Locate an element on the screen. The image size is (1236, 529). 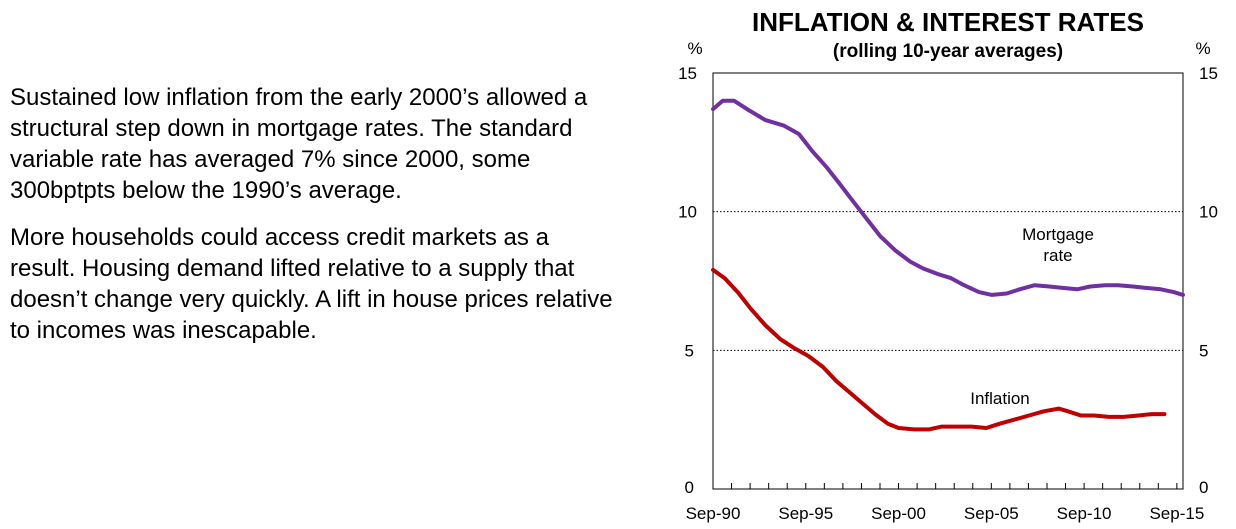
inflation-line is located at coordinates (939, 349).